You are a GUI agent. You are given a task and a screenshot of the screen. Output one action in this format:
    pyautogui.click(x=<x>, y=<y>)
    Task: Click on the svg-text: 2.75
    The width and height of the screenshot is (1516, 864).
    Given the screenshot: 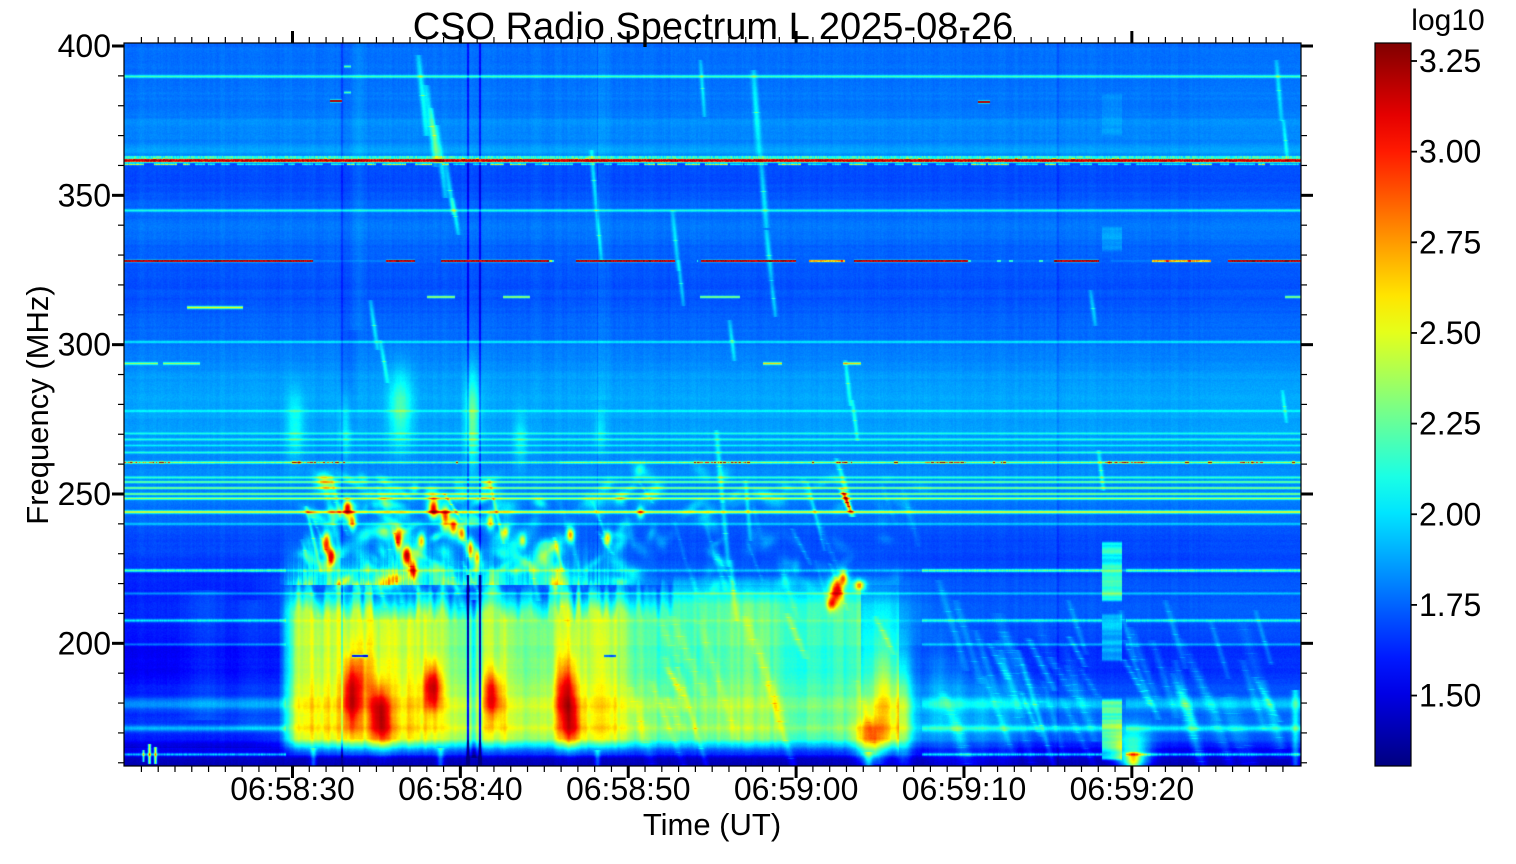 What is the action you would take?
    pyautogui.click(x=1450, y=242)
    